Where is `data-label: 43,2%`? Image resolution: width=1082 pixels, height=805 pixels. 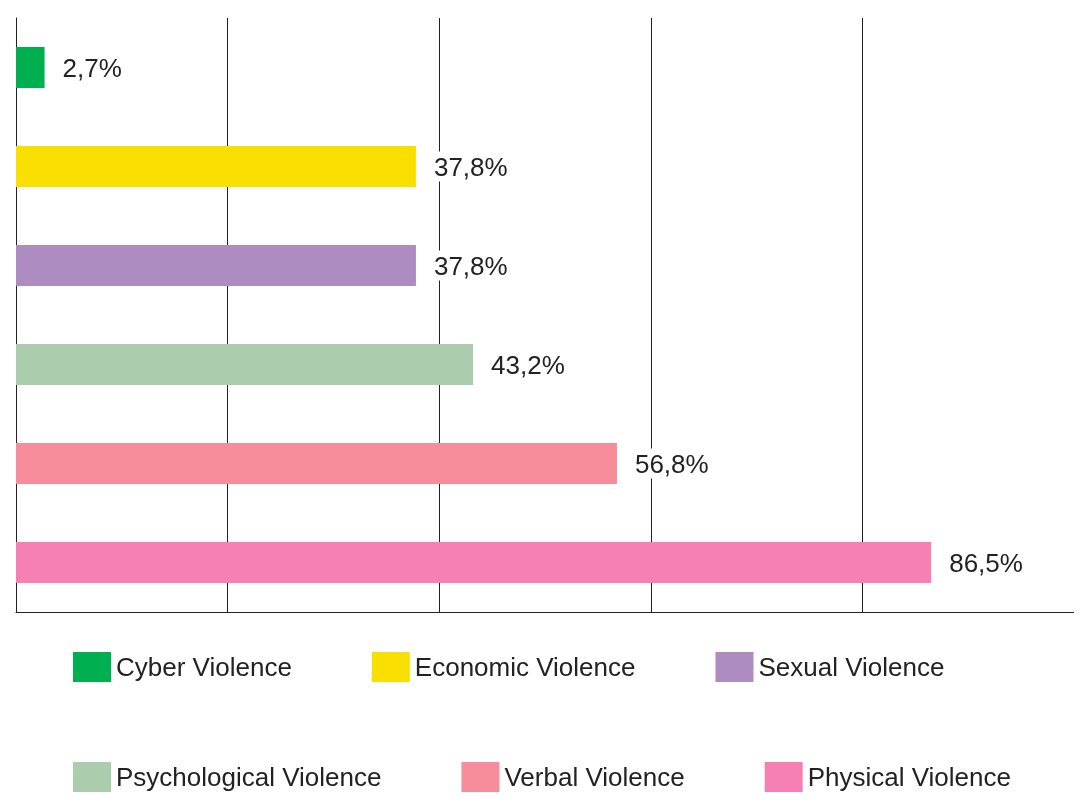 data-label: 43,2% is located at coordinates (528, 364).